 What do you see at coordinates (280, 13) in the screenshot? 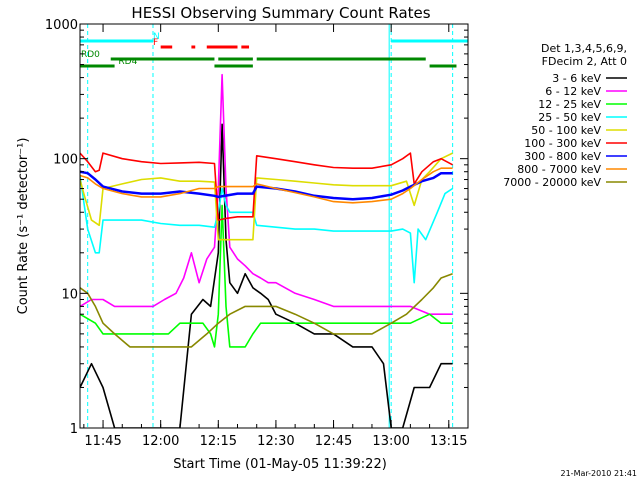
I see `chart-title: HESSI Observing Summary Count Rates` at bounding box center [280, 13].